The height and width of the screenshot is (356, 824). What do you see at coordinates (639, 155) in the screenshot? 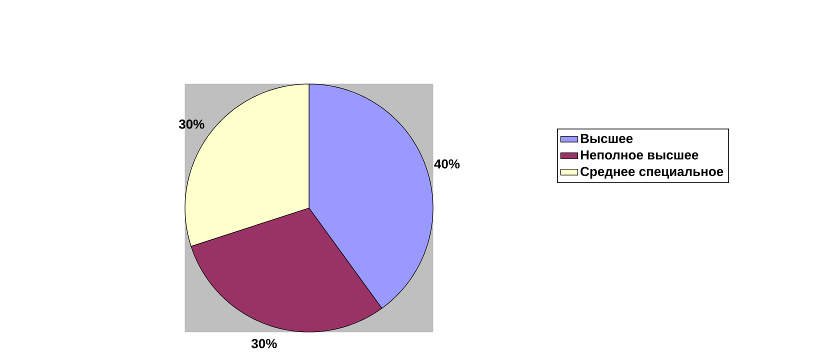
I see `legend-label: Неполное высшее` at bounding box center [639, 155].